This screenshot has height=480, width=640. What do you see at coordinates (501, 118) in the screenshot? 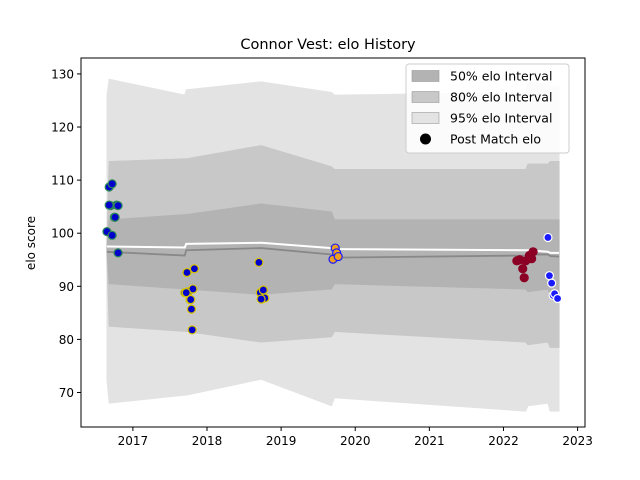
I see `legend-label: 95% elo Interval` at bounding box center [501, 118].